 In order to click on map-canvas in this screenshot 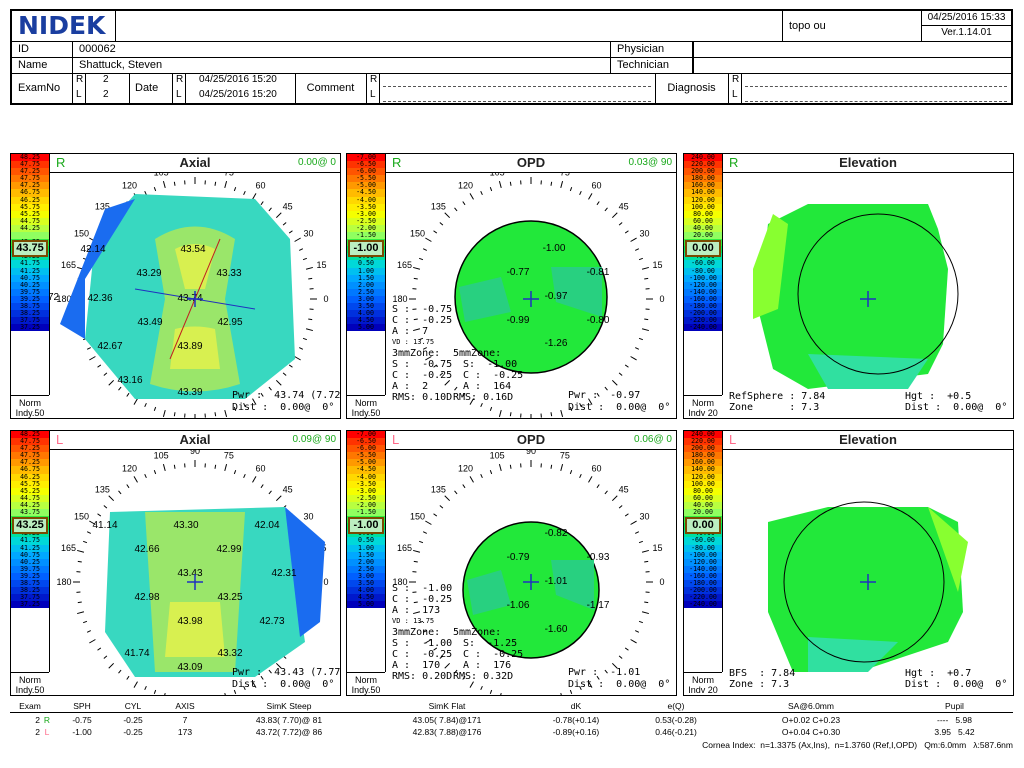, I will do `click(856, 296)`.